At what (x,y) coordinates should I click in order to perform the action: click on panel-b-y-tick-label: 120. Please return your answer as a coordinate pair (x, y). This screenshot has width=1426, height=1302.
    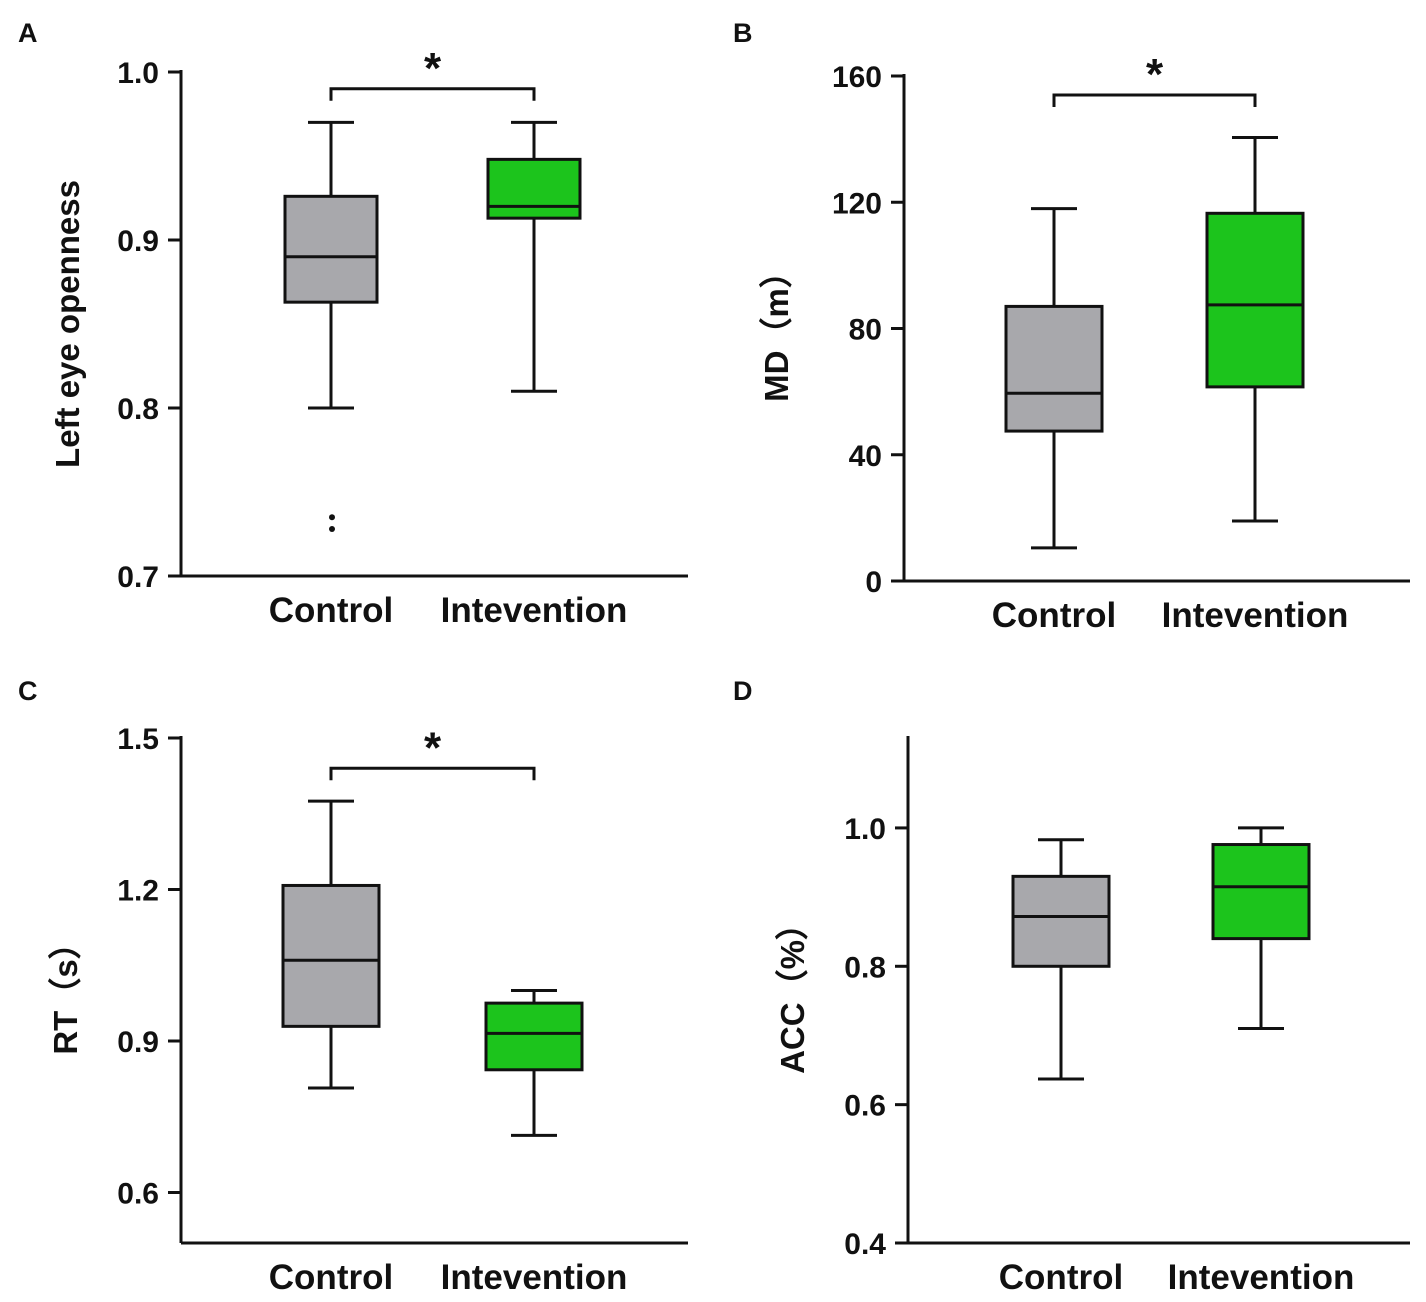
    Looking at the image, I should click on (857, 203).